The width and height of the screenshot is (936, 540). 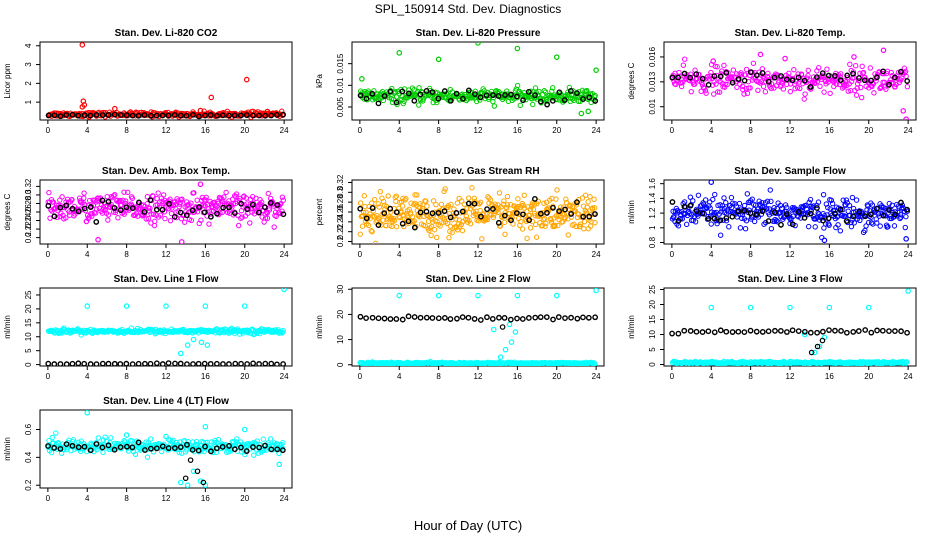 I want to click on y-tick-label: 0.32, so click(x=340, y=182).